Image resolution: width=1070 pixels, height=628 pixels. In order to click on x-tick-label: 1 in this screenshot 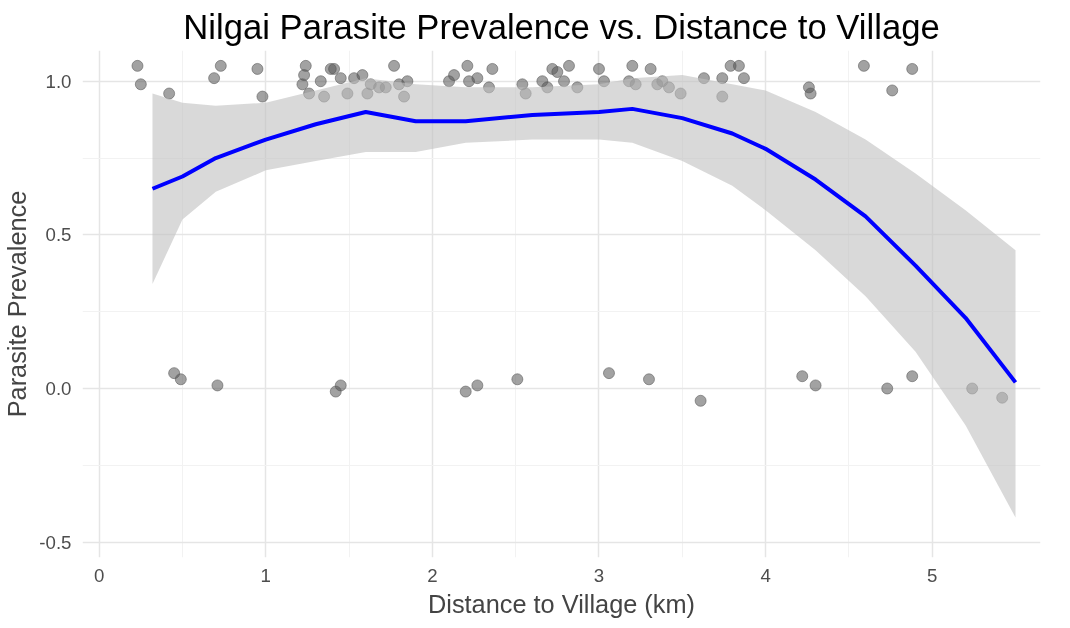, I will do `click(265, 575)`.